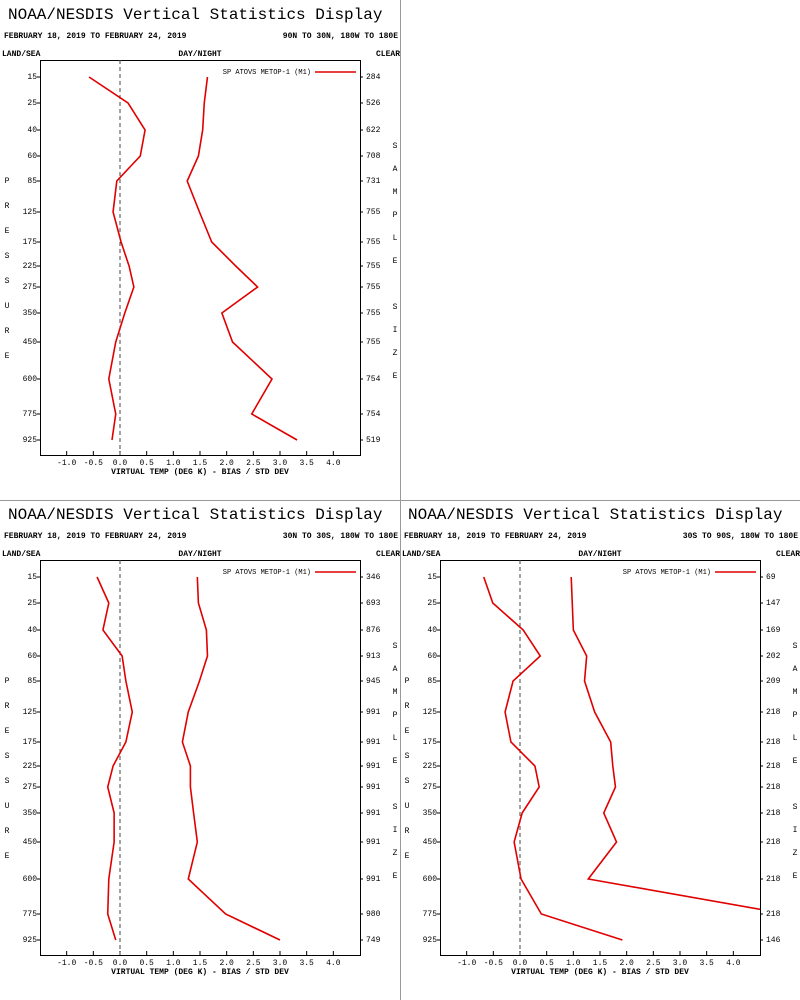 This screenshot has height=1000, width=800. Describe the element at coordinates (306, 963) in the screenshot. I see `x-tick-label: 3.5` at that location.